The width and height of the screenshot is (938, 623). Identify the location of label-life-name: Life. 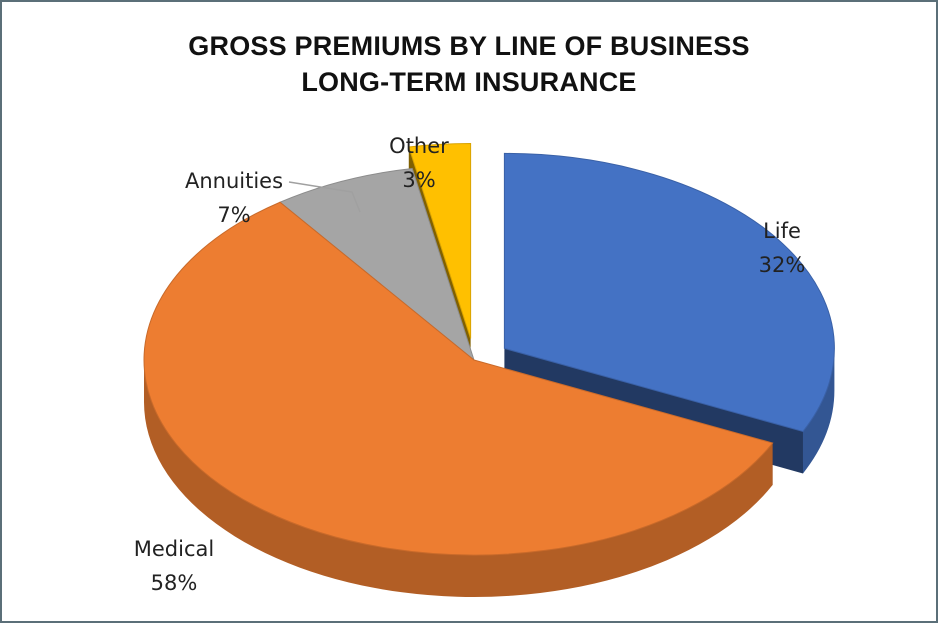
(782, 231).